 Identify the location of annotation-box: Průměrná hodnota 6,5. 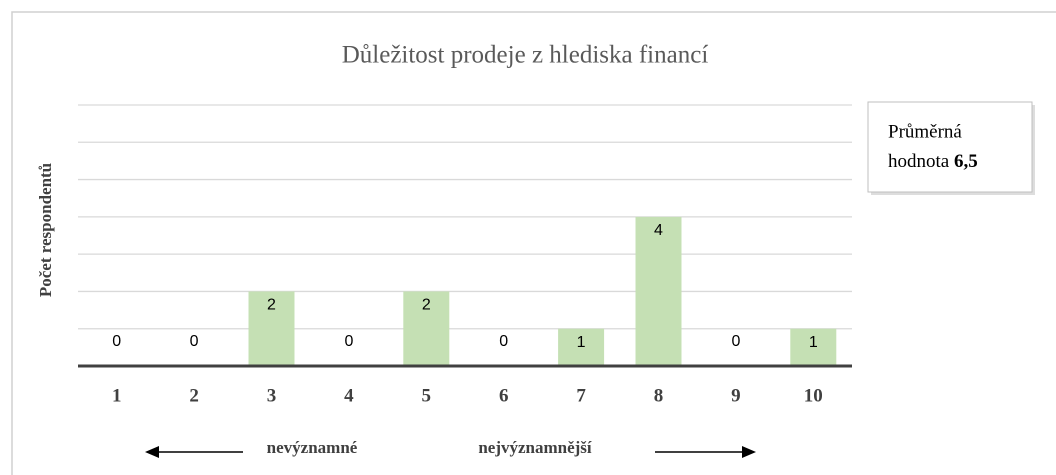
(951, 148).